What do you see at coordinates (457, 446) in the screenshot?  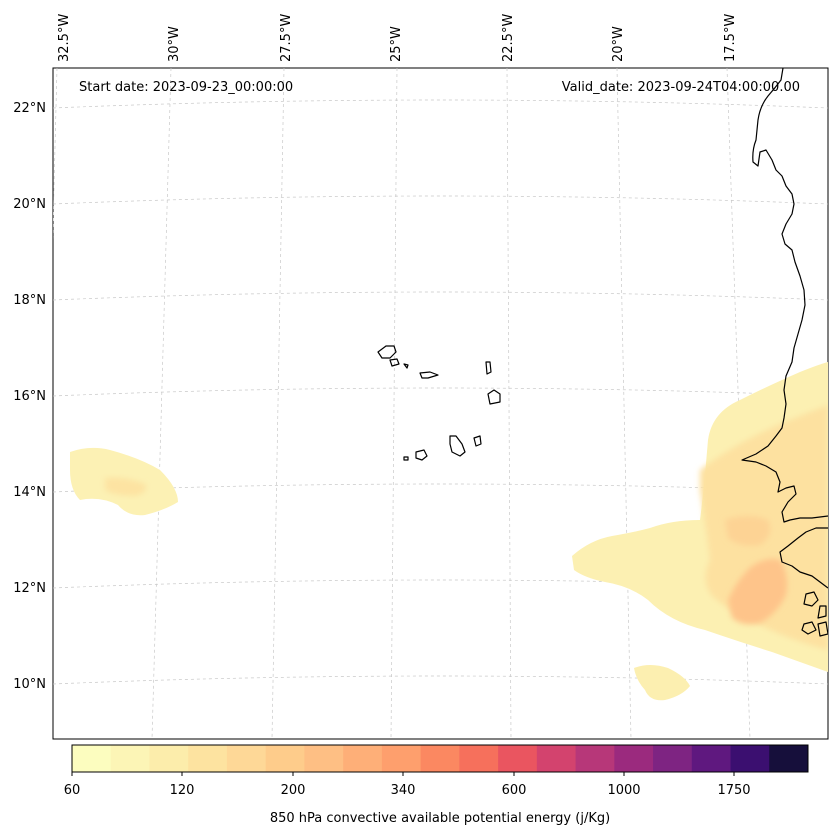 I see `cape-verde-santiago` at bounding box center [457, 446].